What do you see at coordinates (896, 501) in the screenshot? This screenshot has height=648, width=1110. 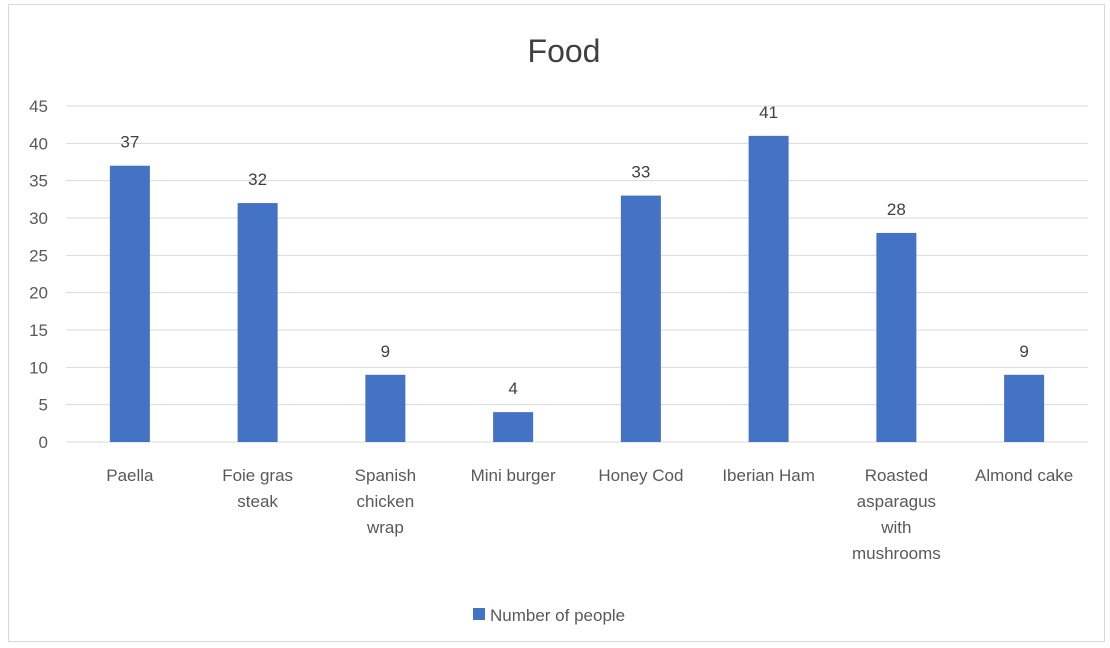 I see `x-tick-label-line: asparagus` at bounding box center [896, 501].